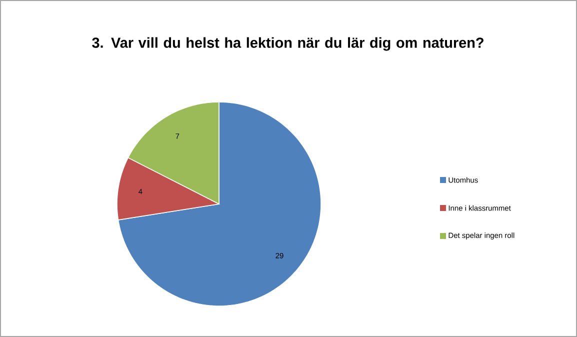 The width and height of the screenshot is (577, 337). I want to click on chart-title: 3. Var vill du helst ha lektion när du lär dig om naturen?, so click(288, 44).